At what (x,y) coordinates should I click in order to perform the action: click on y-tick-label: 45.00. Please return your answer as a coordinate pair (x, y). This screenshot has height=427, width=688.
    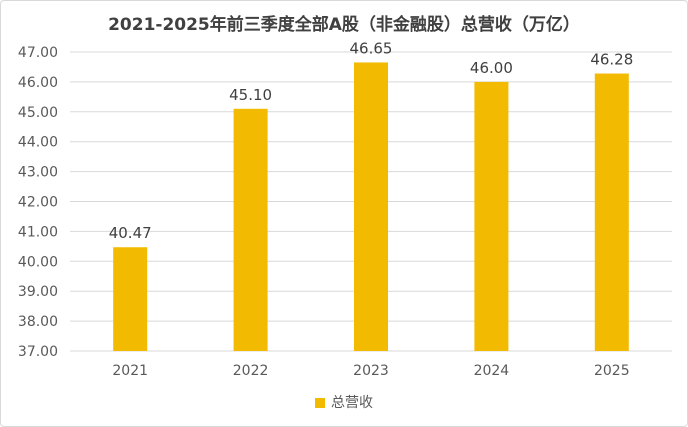
    Looking at the image, I should click on (38, 113).